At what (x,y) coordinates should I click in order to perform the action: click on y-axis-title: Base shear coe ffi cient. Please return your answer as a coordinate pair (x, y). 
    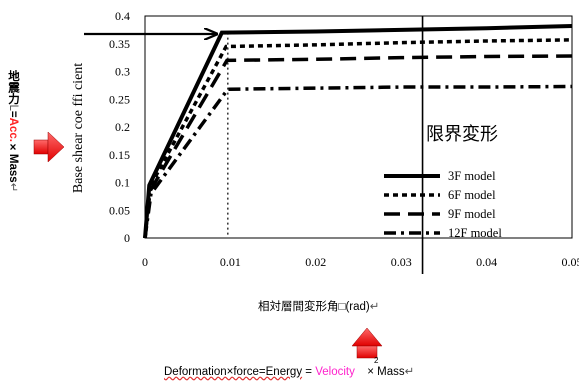
    Looking at the image, I should click on (78, 128).